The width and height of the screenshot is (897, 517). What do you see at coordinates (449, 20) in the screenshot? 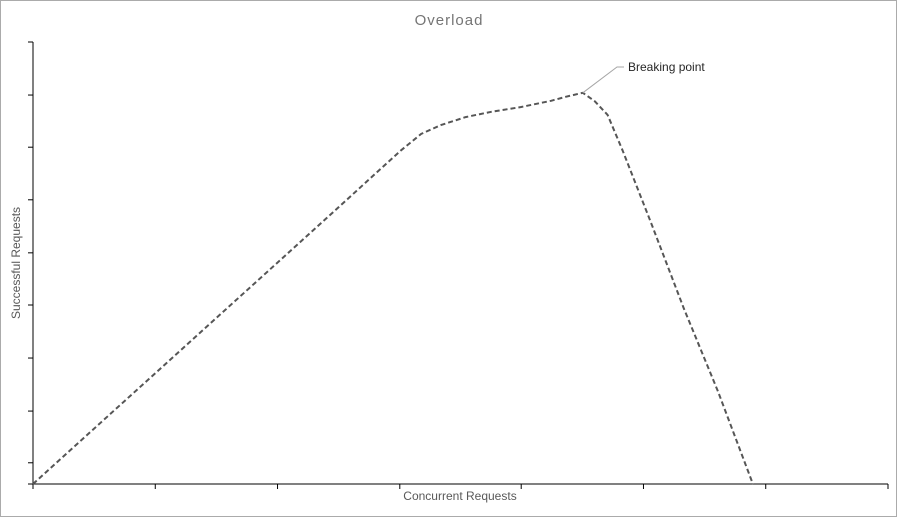
I see `chart-title: Overload` at bounding box center [449, 20].